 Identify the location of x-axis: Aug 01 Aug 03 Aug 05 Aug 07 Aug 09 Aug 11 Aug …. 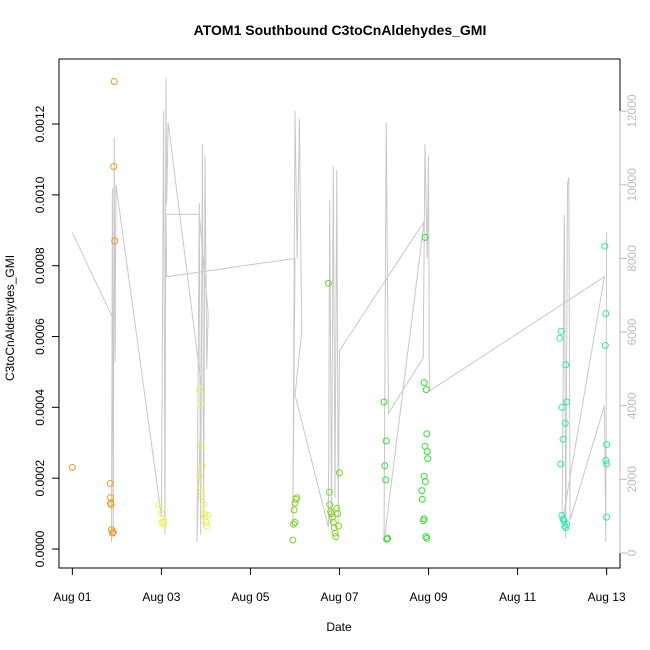
(339, 585).